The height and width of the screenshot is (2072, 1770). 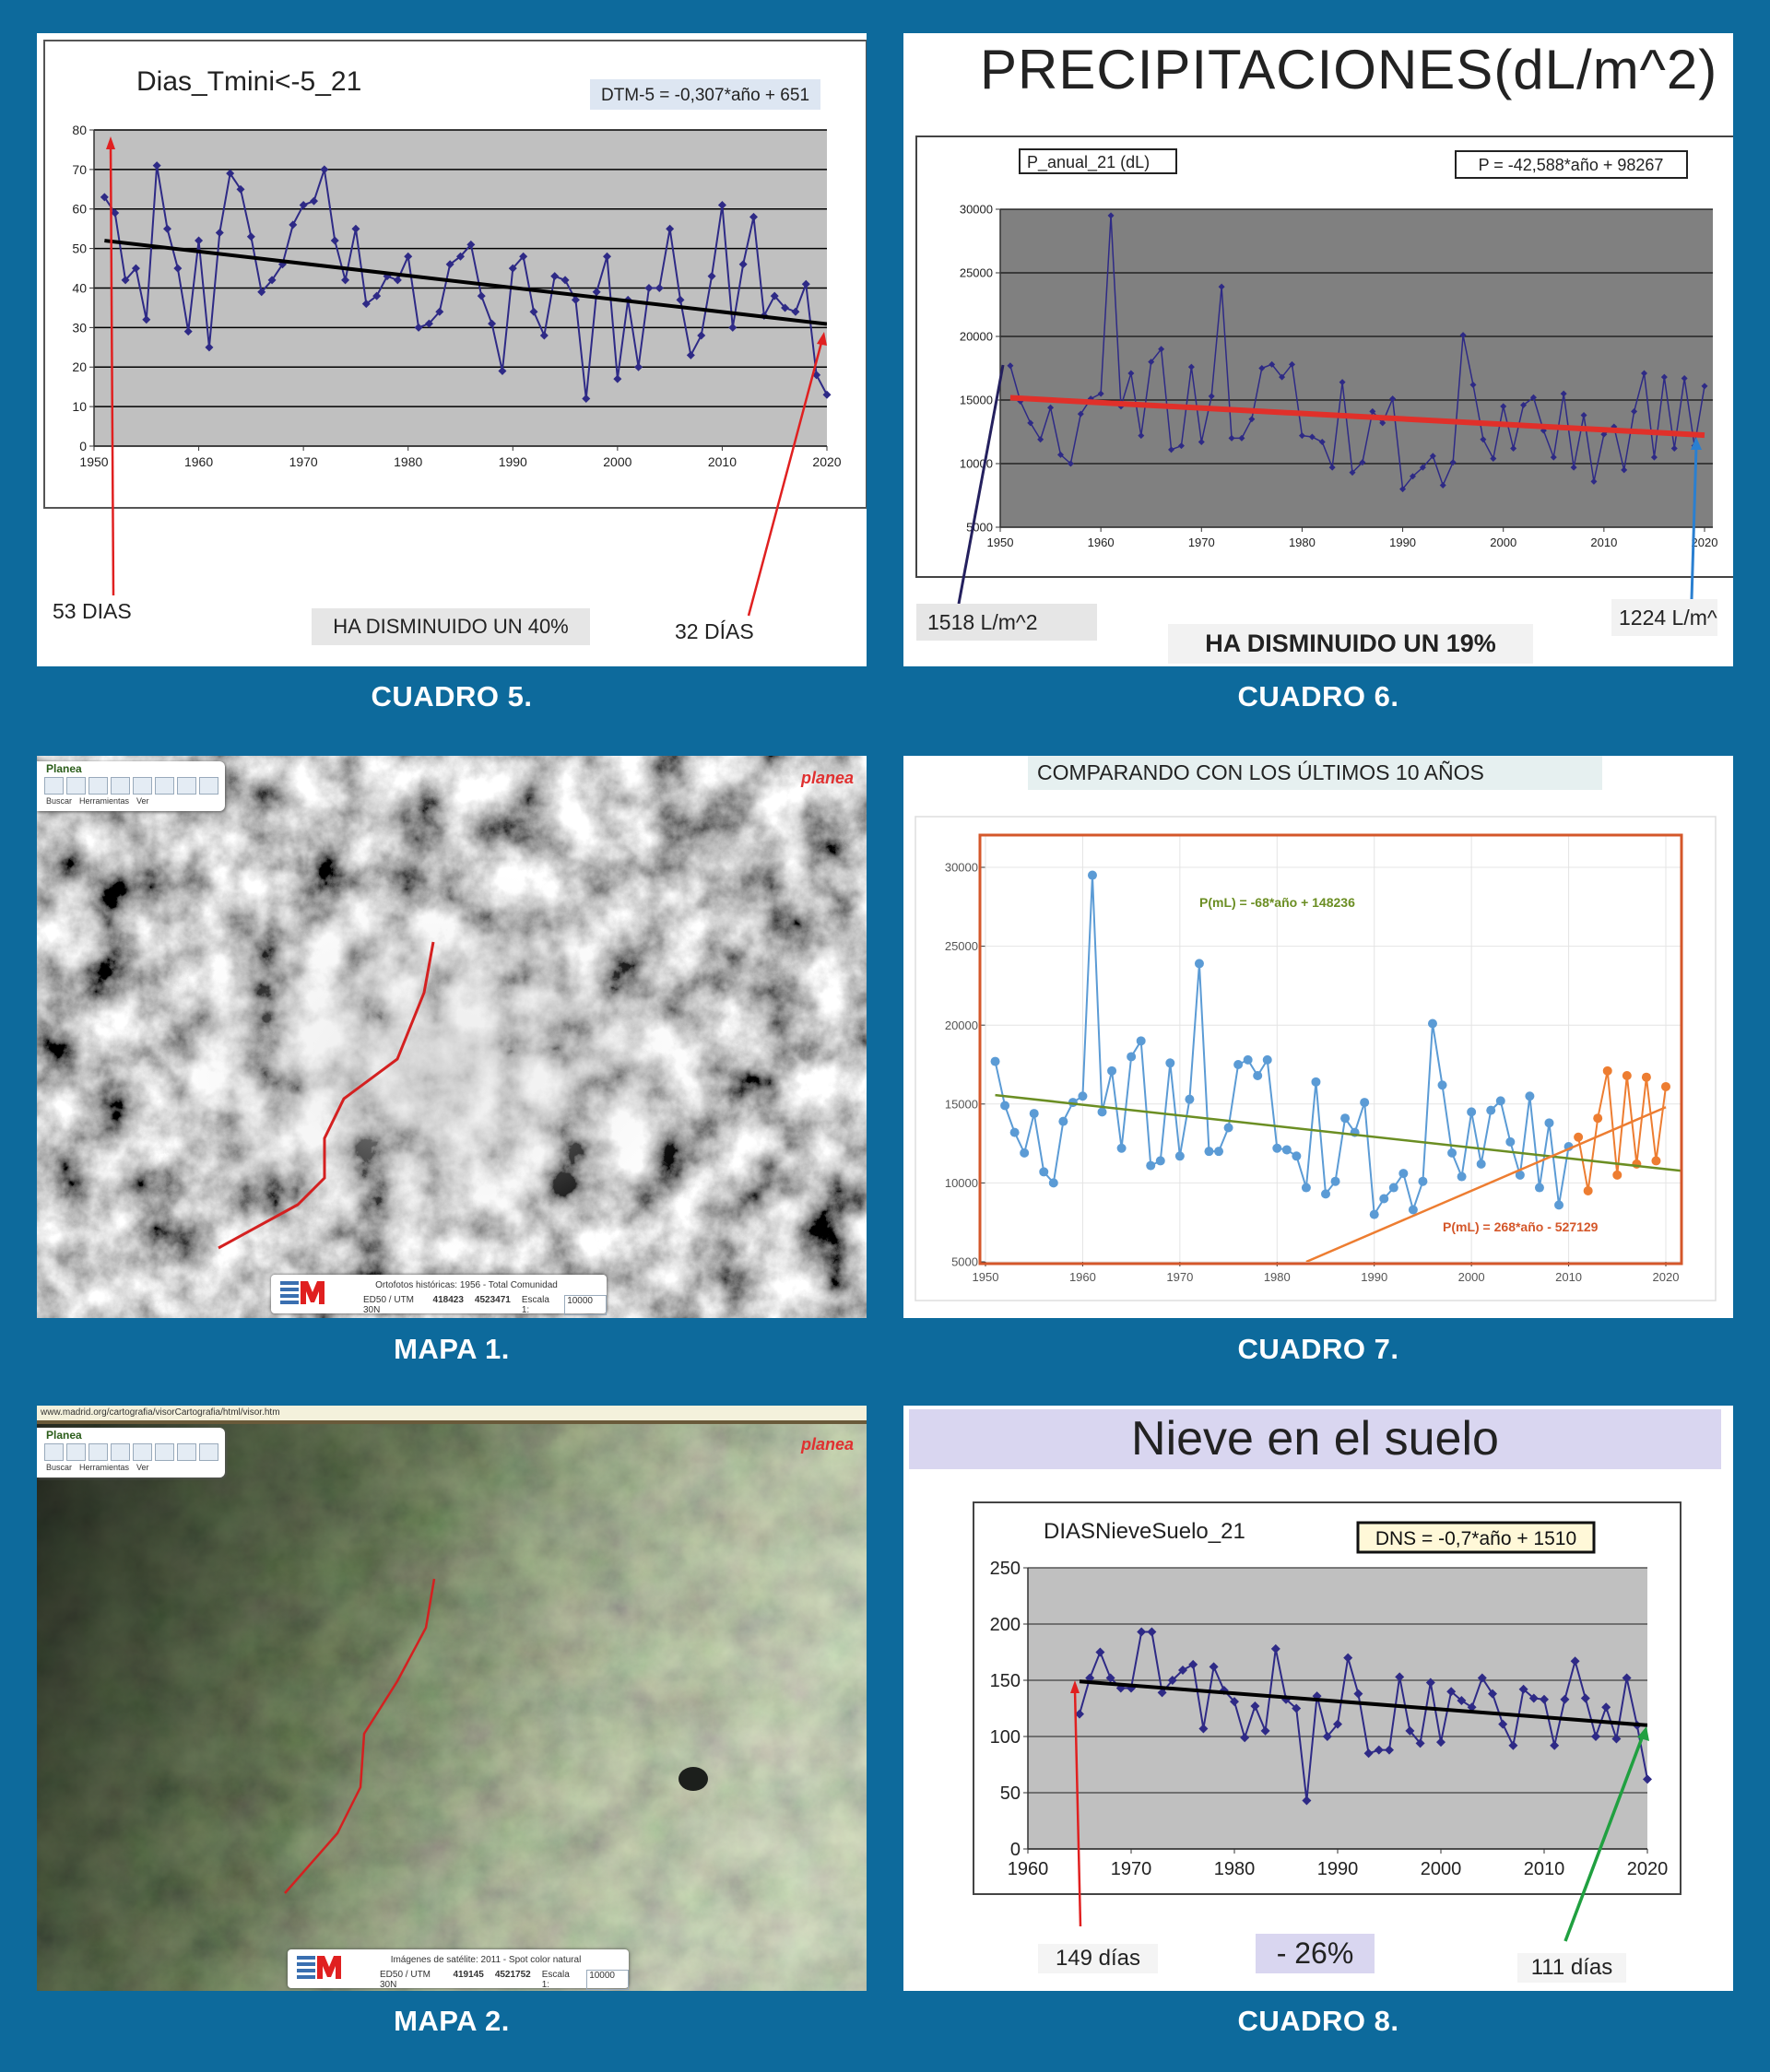 I want to click on start-value-label: 149 días, so click(x=1098, y=1959).